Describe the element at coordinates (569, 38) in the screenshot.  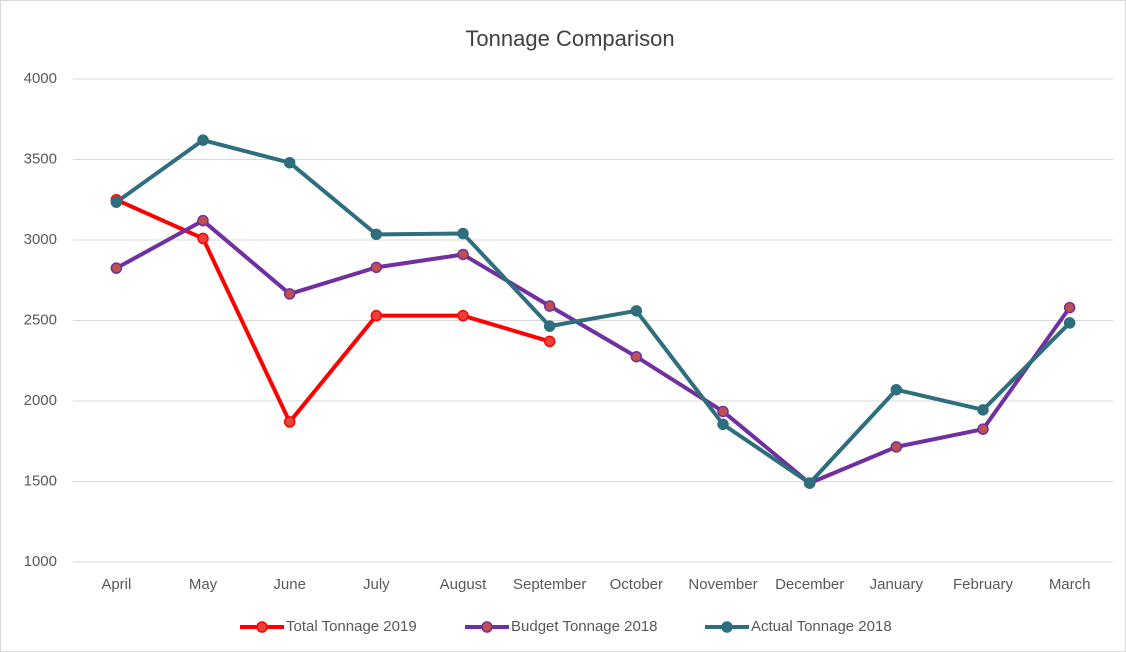
I see `chart-title: Tonnage Comparison` at that location.